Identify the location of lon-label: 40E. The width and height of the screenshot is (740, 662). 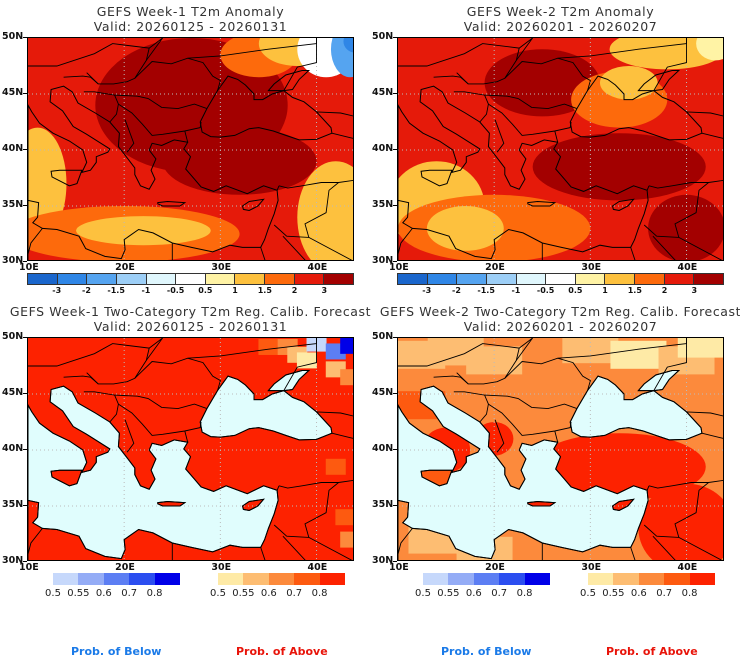
(687, 567).